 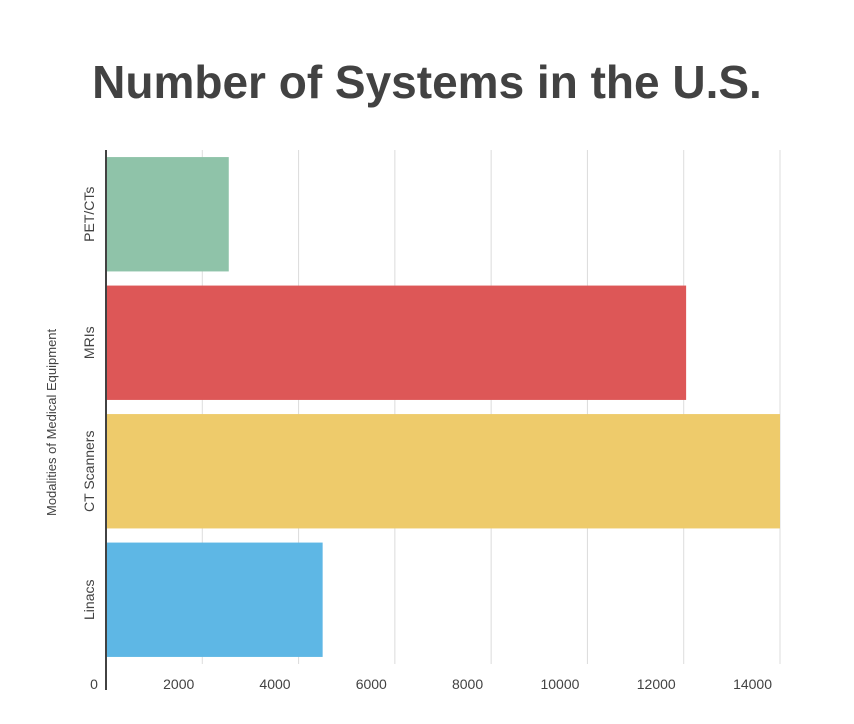 I want to click on category-labels: PET/CTs MRIs CT Scanners Linacs, so click(x=89, y=403).